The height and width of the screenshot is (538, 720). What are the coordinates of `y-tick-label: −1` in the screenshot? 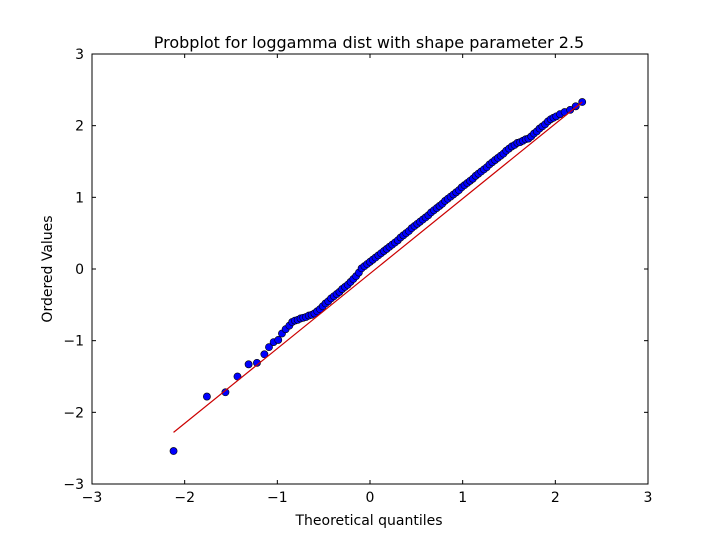 It's located at (73, 342).